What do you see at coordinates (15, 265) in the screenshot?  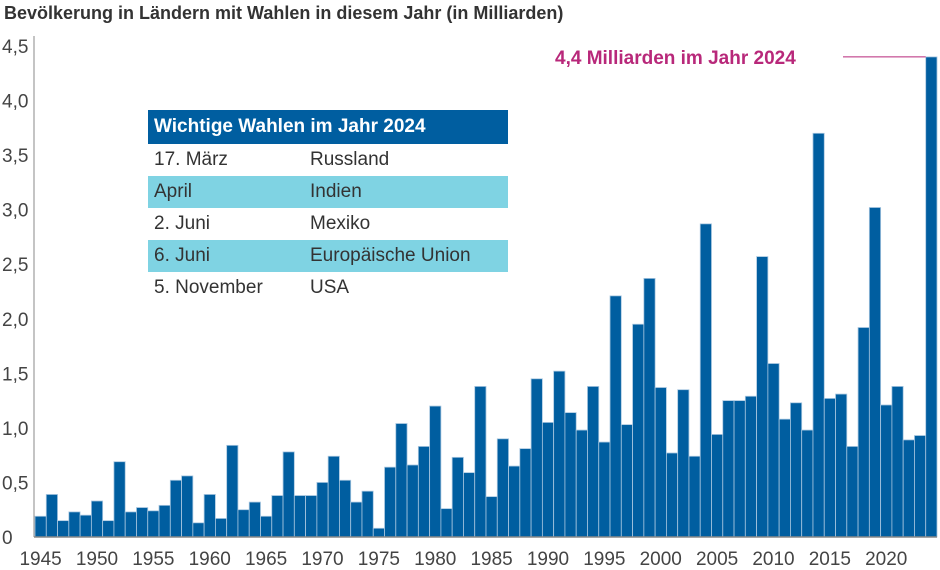 I see `y-tick-label: 2,5` at bounding box center [15, 265].